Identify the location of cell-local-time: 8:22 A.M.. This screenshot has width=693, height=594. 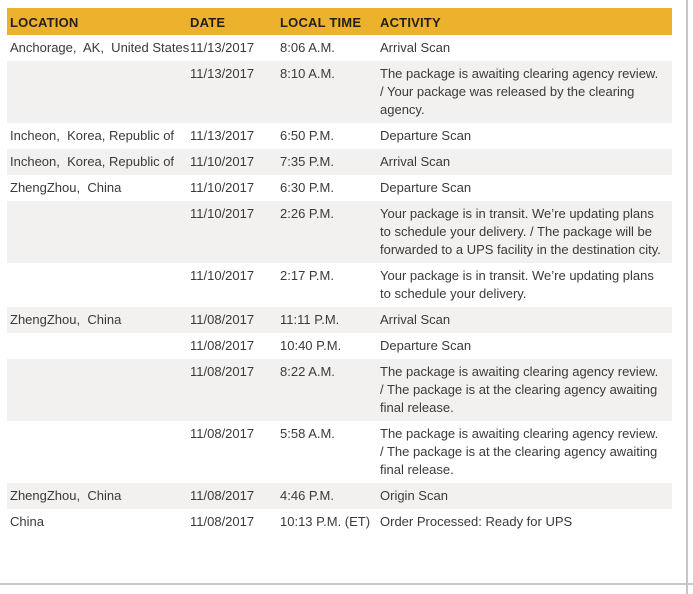
(307, 371).